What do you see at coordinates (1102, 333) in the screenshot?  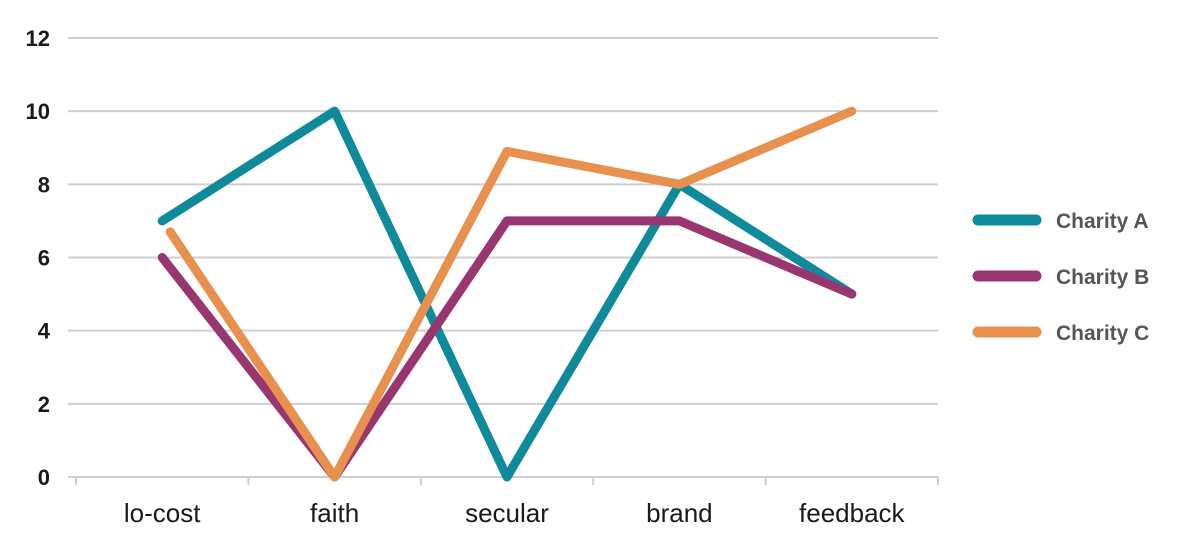 I see `legend-label: Charity C` at bounding box center [1102, 333].